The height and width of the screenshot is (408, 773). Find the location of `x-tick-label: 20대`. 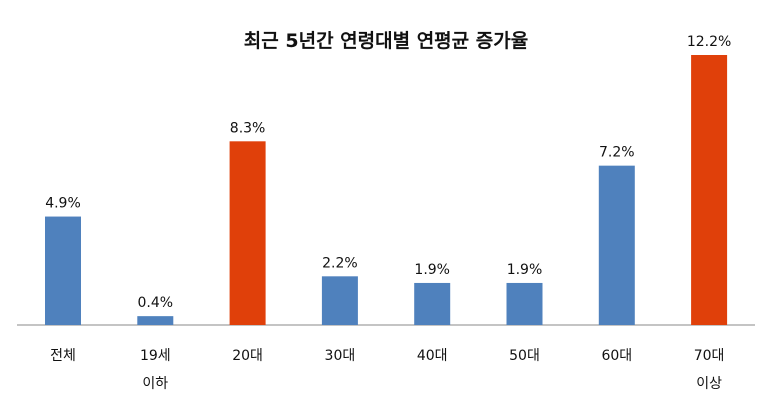

x-tick-label: 20대 is located at coordinates (247, 356).